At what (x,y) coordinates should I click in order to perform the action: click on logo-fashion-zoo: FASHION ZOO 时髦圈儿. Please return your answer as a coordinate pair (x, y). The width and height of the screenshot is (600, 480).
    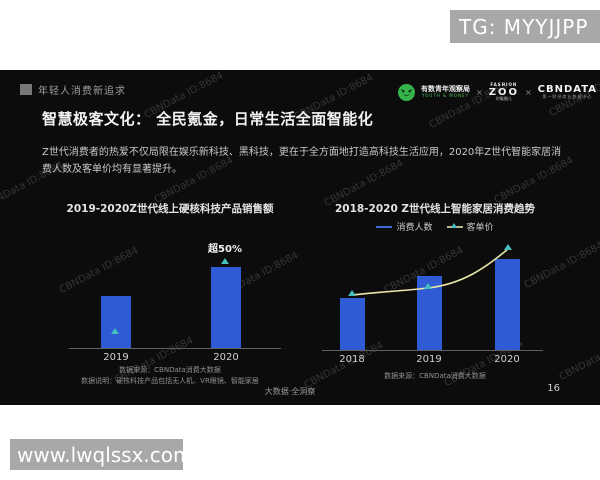
    Looking at the image, I should click on (503, 91).